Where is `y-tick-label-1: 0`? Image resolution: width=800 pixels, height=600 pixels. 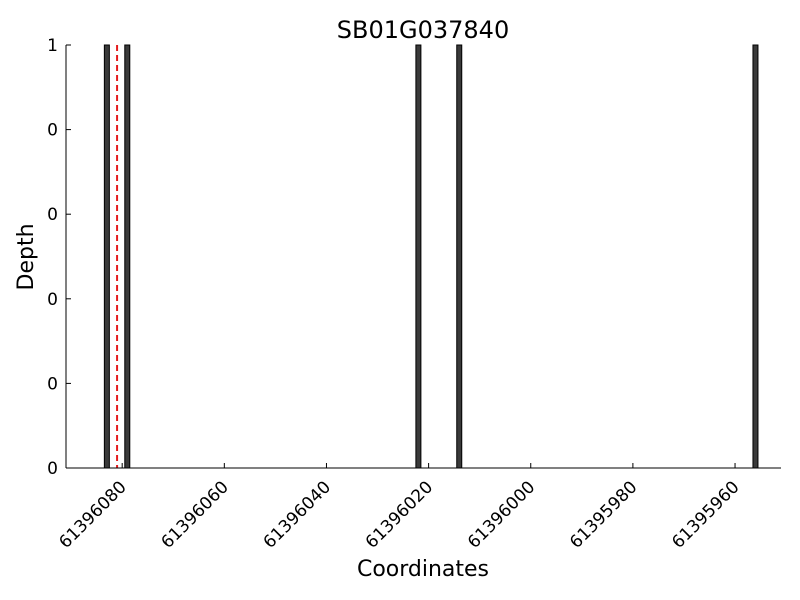
y-tick-label-1: 0 is located at coordinates (52, 384).